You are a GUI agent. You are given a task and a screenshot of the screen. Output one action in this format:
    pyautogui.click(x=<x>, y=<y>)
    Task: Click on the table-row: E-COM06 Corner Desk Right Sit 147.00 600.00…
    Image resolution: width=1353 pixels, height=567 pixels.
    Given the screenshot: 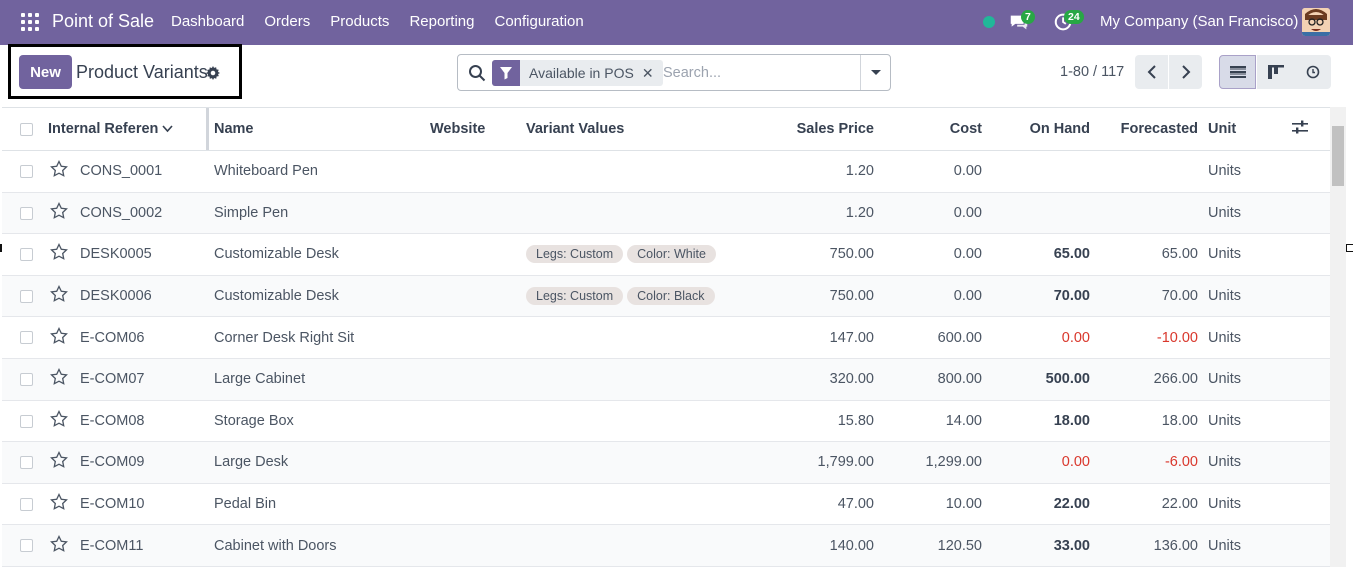 What is the action you would take?
    pyautogui.click(x=666, y=337)
    